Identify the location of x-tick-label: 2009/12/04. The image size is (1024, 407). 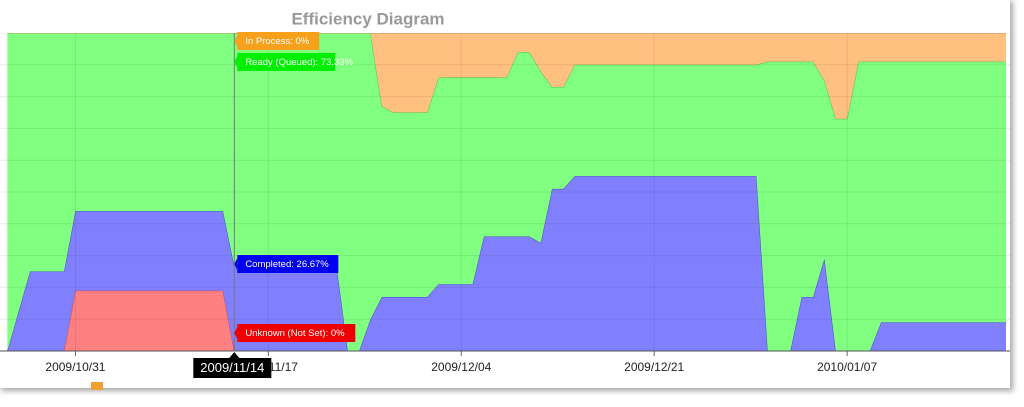
(461, 367).